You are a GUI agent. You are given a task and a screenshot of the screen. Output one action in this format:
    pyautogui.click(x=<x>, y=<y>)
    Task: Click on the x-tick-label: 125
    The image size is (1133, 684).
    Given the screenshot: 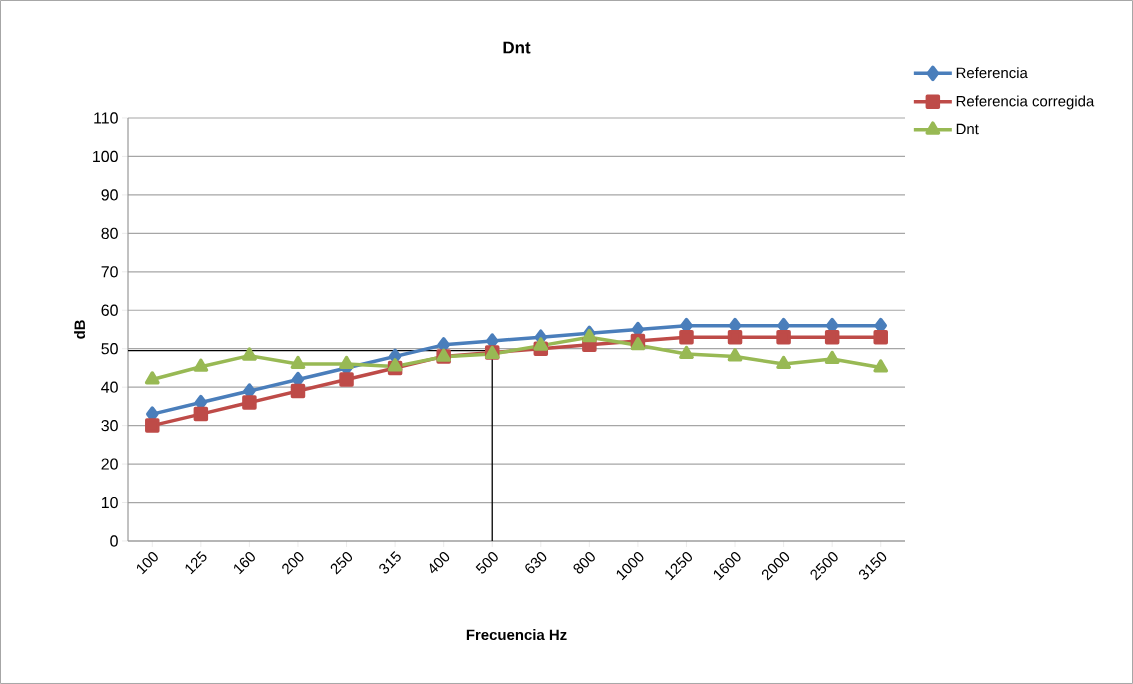 What is the action you would take?
    pyautogui.click(x=196, y=563)
    